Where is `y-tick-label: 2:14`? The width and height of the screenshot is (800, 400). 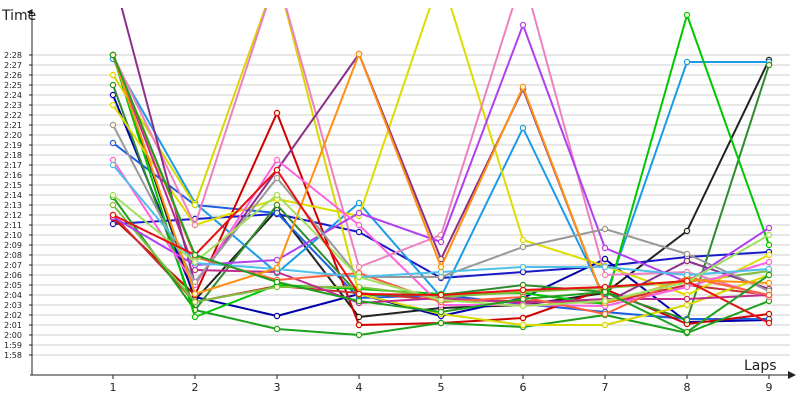
y-tick-label: 2:14 is located at coordinates (13, 195).